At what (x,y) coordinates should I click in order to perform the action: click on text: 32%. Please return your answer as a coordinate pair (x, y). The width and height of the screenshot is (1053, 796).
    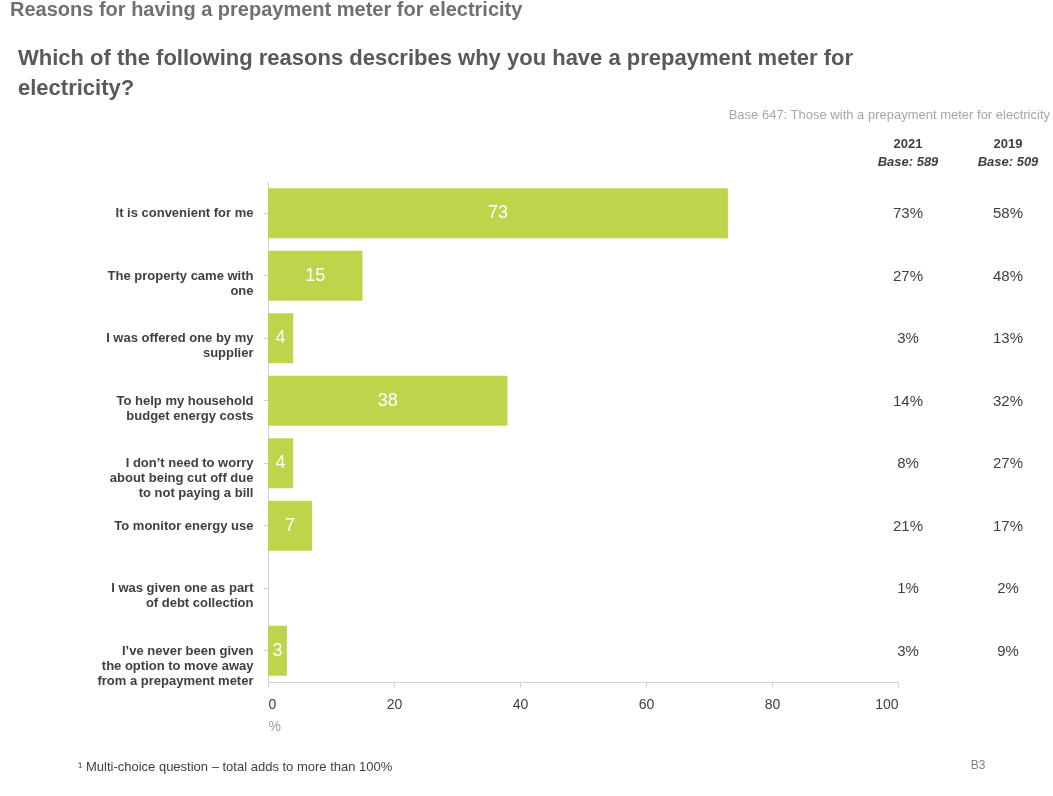
    Looking at the image, I should click on (1008, 400).